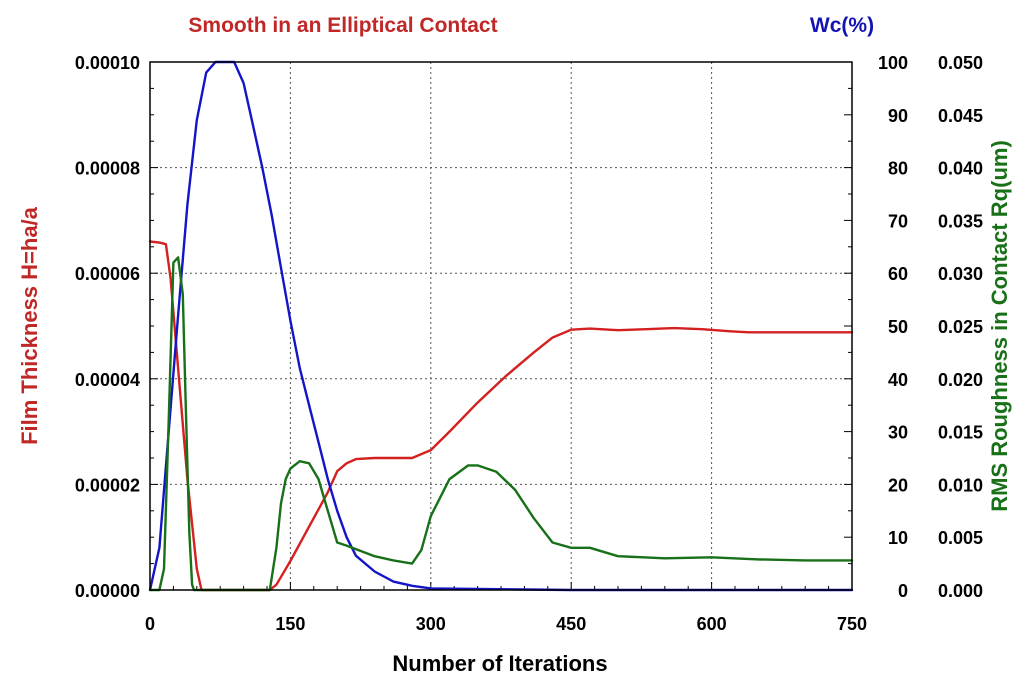 Image resolution: width=1025 pixels, height=684 pixels. I want to click on right-y-tick-label: 0.045, so click(960, 116).